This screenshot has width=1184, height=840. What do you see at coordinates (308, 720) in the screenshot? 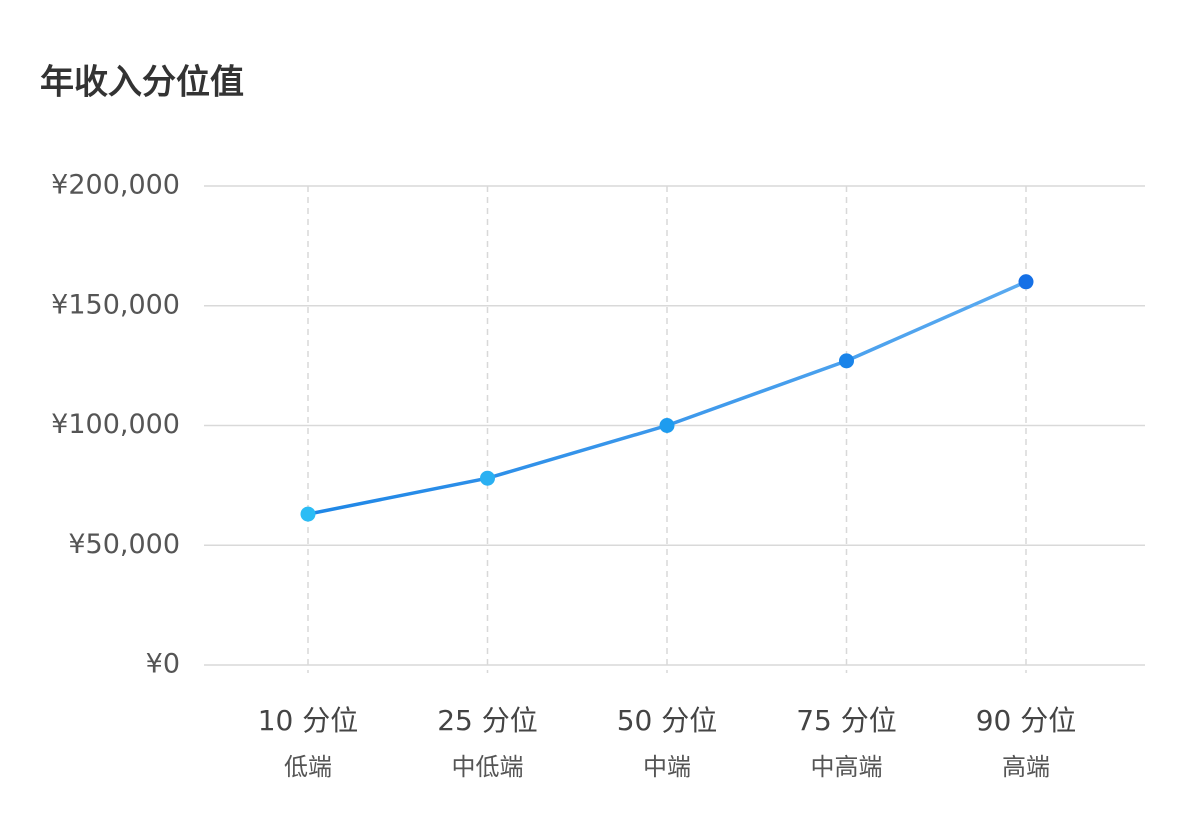
I see `x-tick-label: 10 分位` at bounding box center [308, 720].